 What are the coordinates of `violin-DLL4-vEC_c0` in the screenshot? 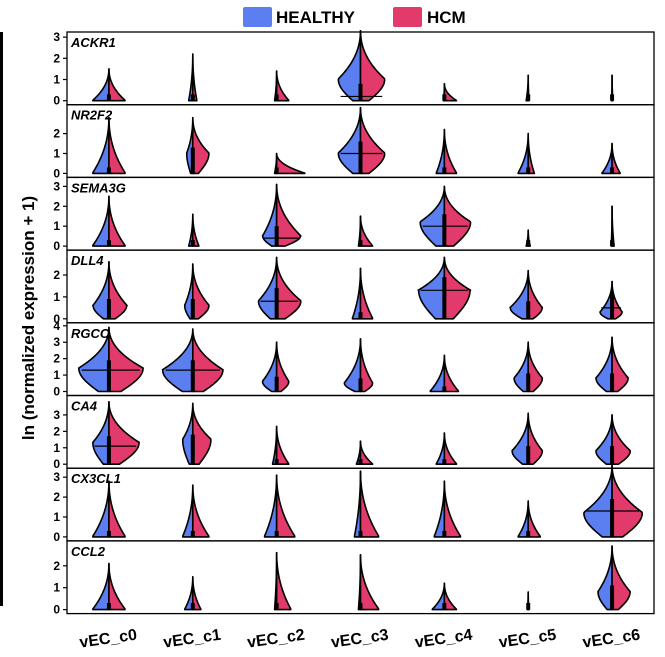 It's located at (110, 290).